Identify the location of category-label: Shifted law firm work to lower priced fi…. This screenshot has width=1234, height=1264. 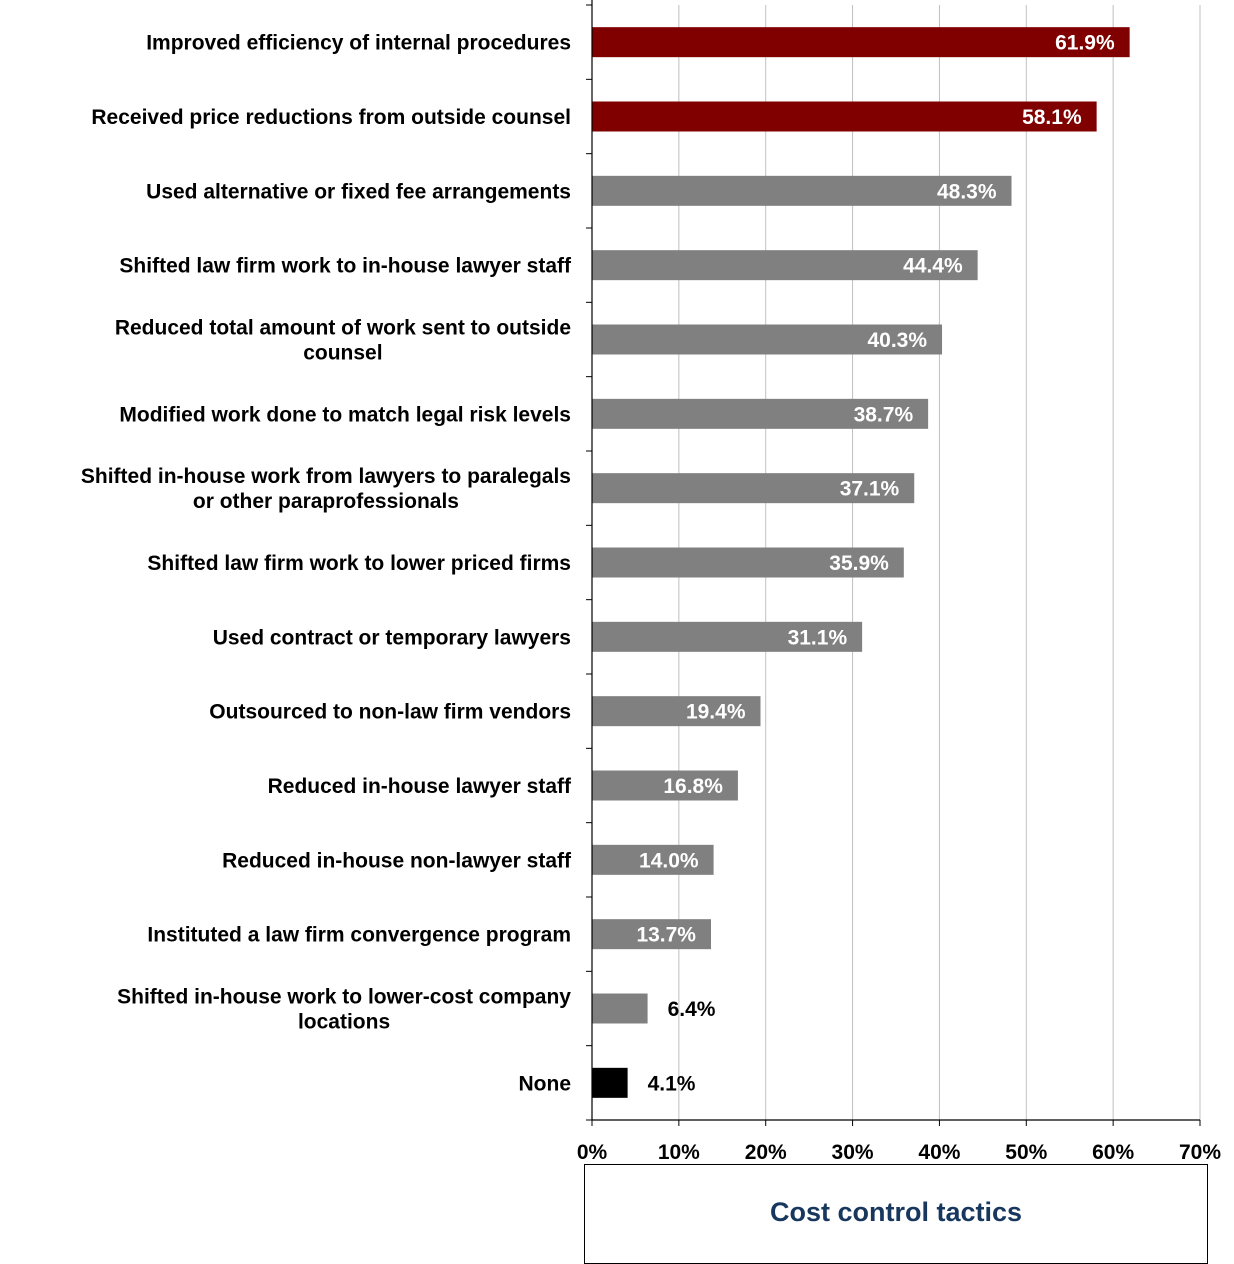
(359, 563).